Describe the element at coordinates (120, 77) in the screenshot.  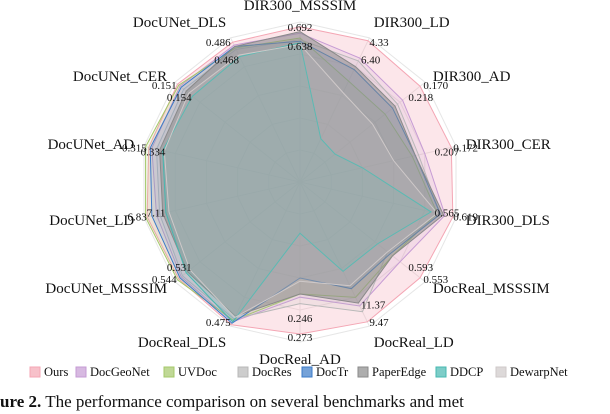
I see `axis-label-docunet-cer: DocUNet_CER` at that location.